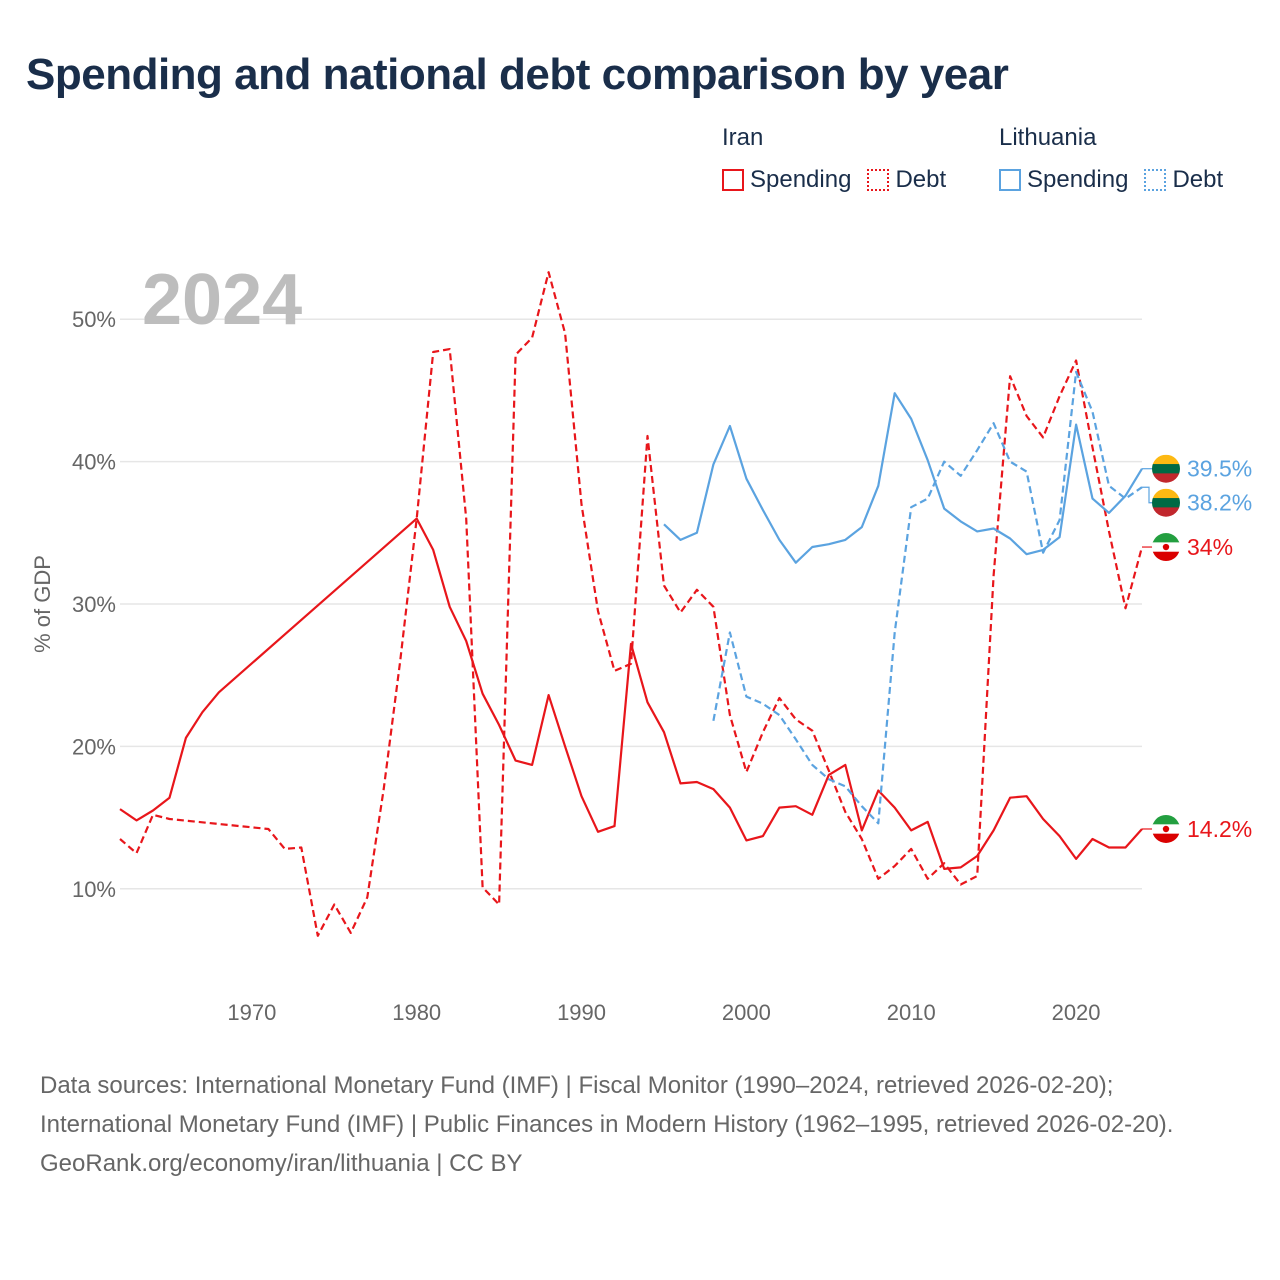 The image size is (1280, 1280). I want to click on legend-group-lithuania: Lithuania Spending Debt, so click(1119, 159).